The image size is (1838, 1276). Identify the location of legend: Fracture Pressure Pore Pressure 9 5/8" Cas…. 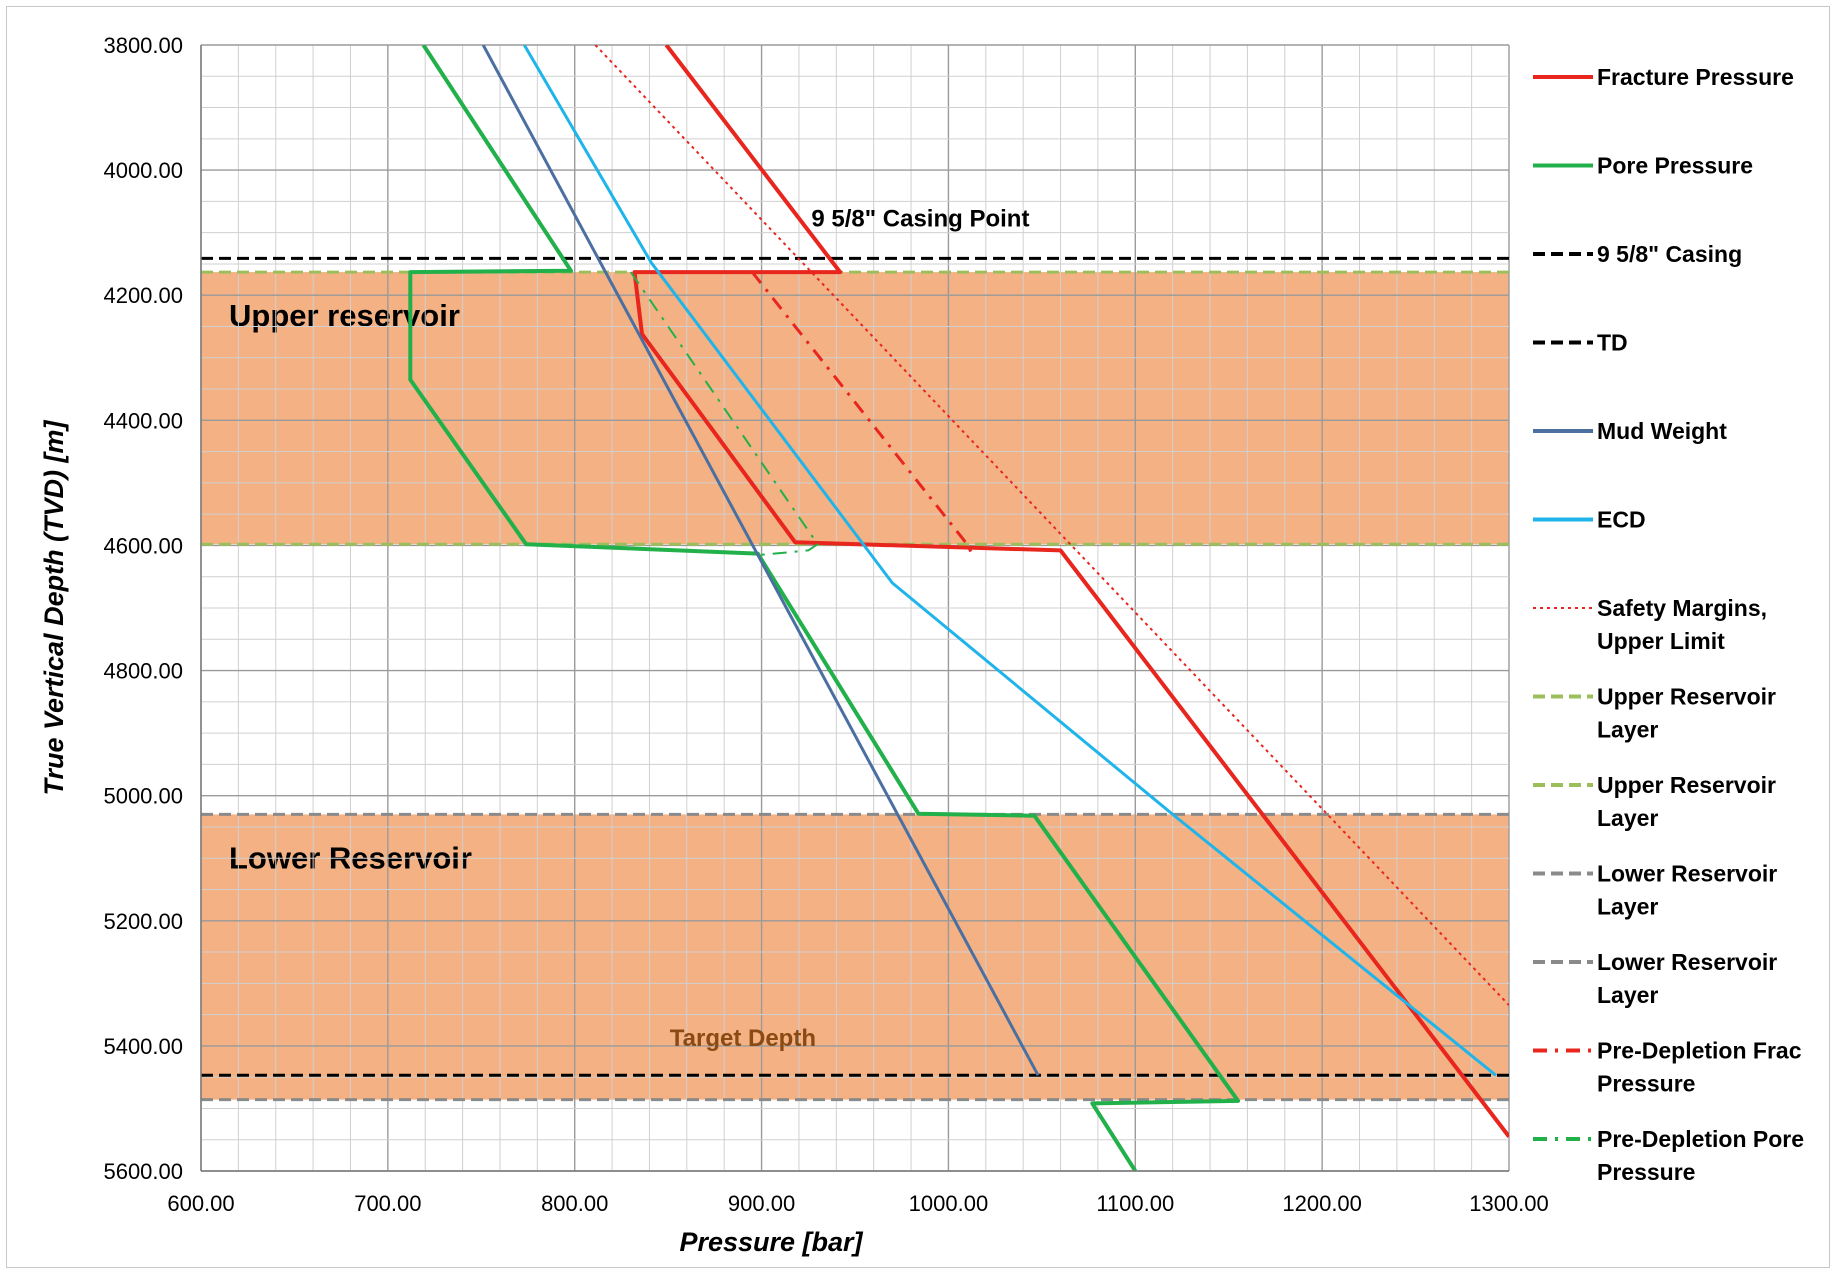
(1668, 624).